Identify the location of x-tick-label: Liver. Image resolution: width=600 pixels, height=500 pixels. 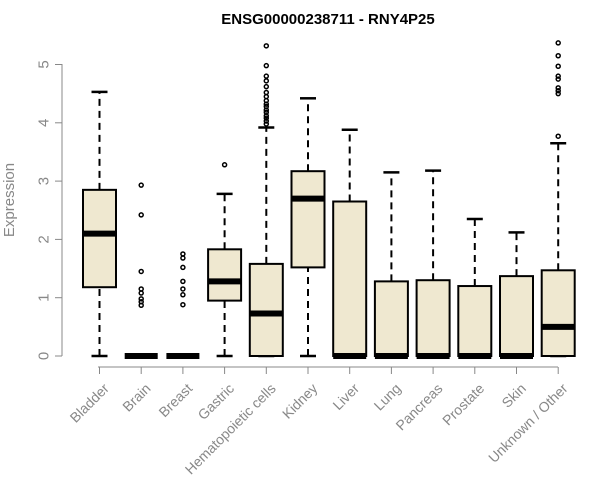
(345, 396).